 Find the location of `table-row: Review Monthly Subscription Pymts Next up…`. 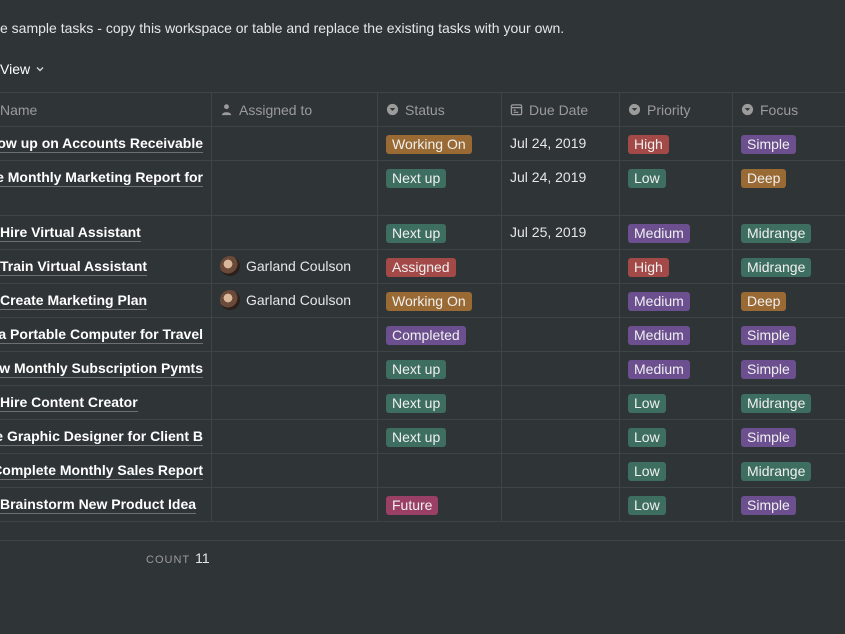

table-row: Review Monthly Subscription Pymts Next up… is located at coordinates (422, 369).